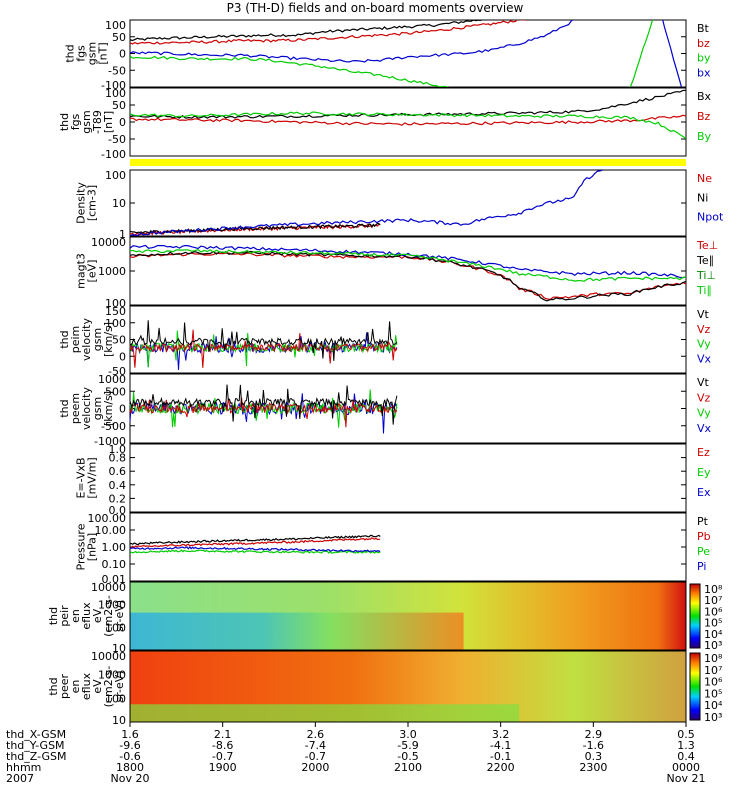 The width and height of the screenshot is (750, 800). Describe the element at coordinates (92, 271) in the screenshot. I see `y-axis-label: [eV]` at that location.